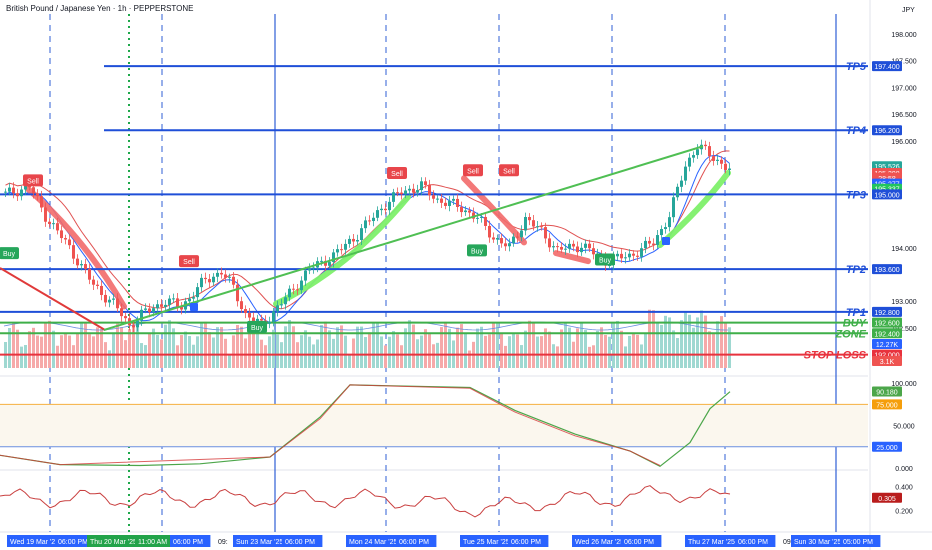 The width and height of the screenshot is (932, 550). I want to click on volume-badge, so click(887, 361).